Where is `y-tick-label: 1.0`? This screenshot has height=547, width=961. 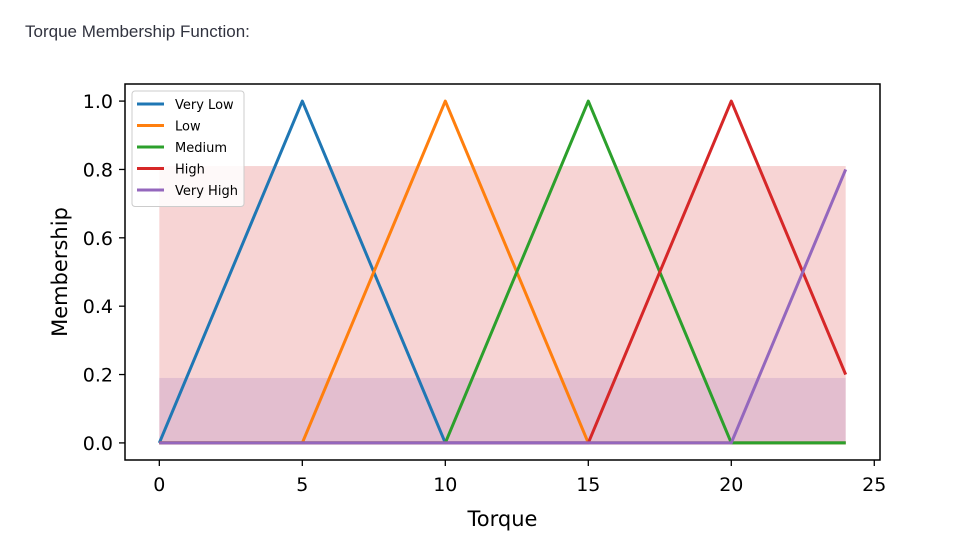 y-tick-label: 1.0 is located at coordinates (98, 102).